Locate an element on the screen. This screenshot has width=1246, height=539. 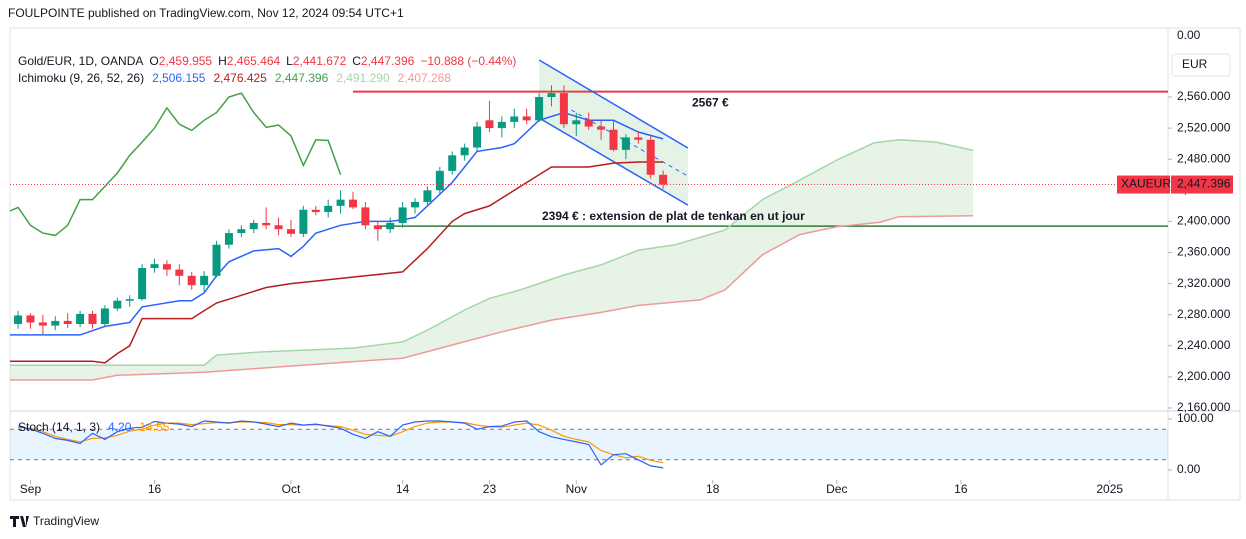
y-tick-label: 2,160.000 is located at coordinates (1204, 407).